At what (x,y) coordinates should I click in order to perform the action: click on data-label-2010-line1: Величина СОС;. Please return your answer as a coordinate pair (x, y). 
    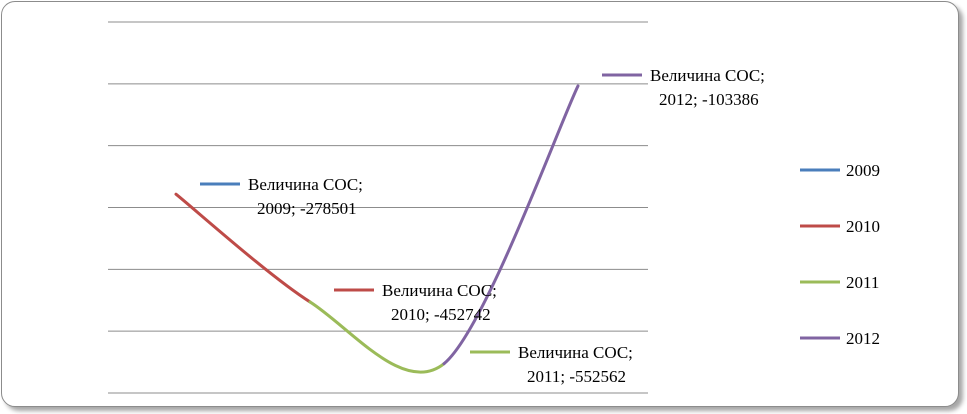
    Looking at the image, I should click on (439, 290).